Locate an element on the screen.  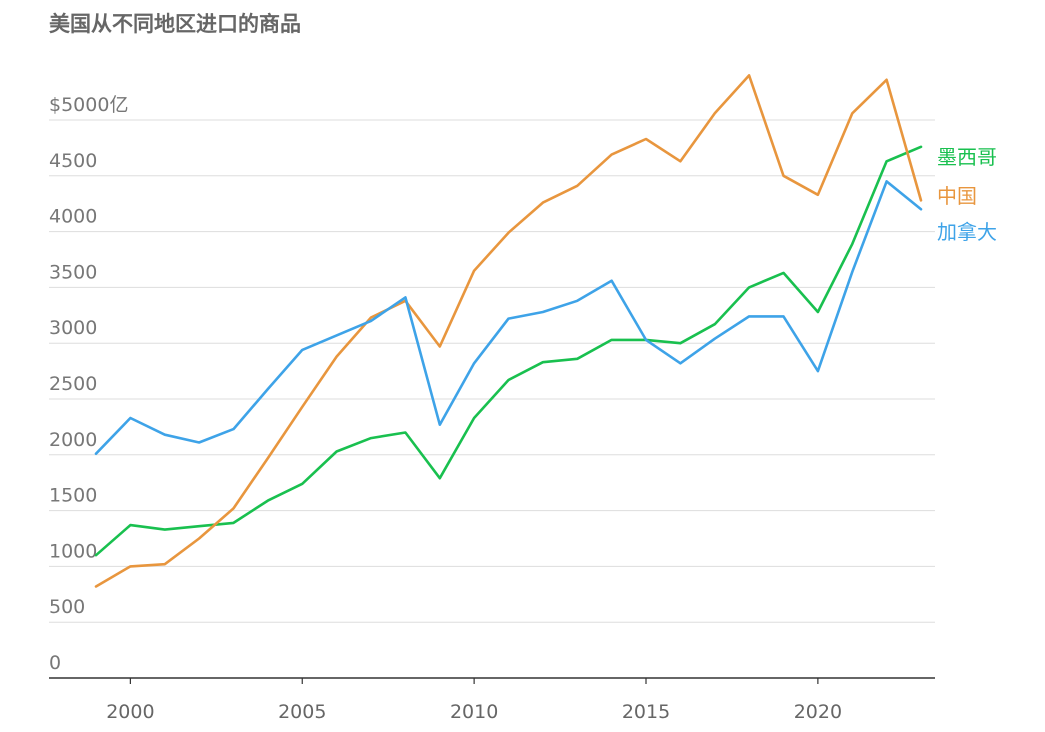
legend-label-1: 中国 is located at coordinates (957, 196).